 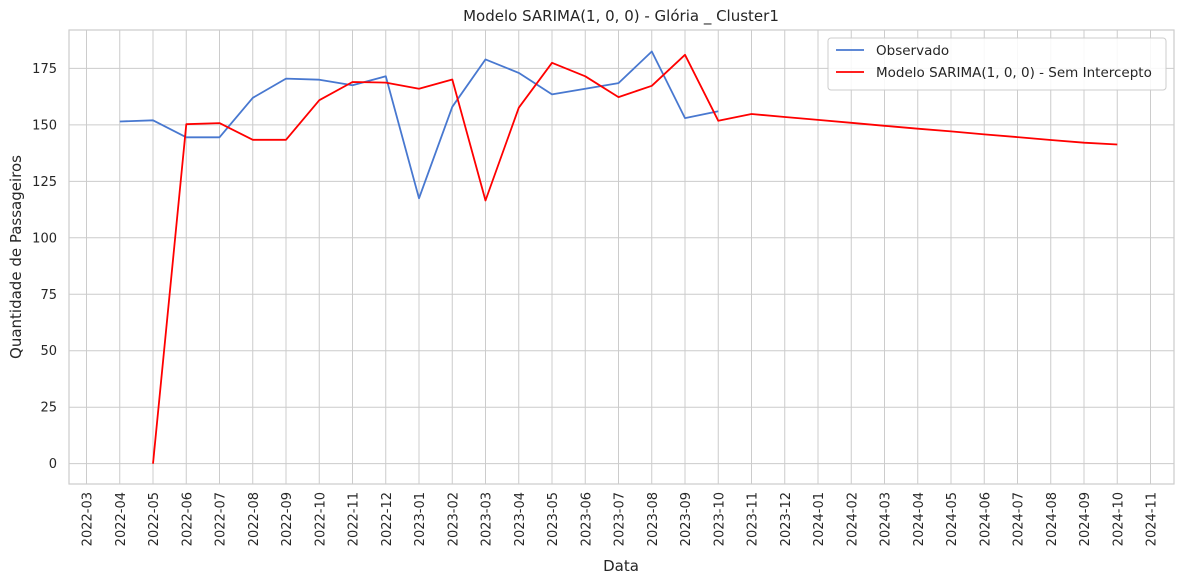 I want to click on x-tick-label: 2024-05, so click(x=952, y=519).